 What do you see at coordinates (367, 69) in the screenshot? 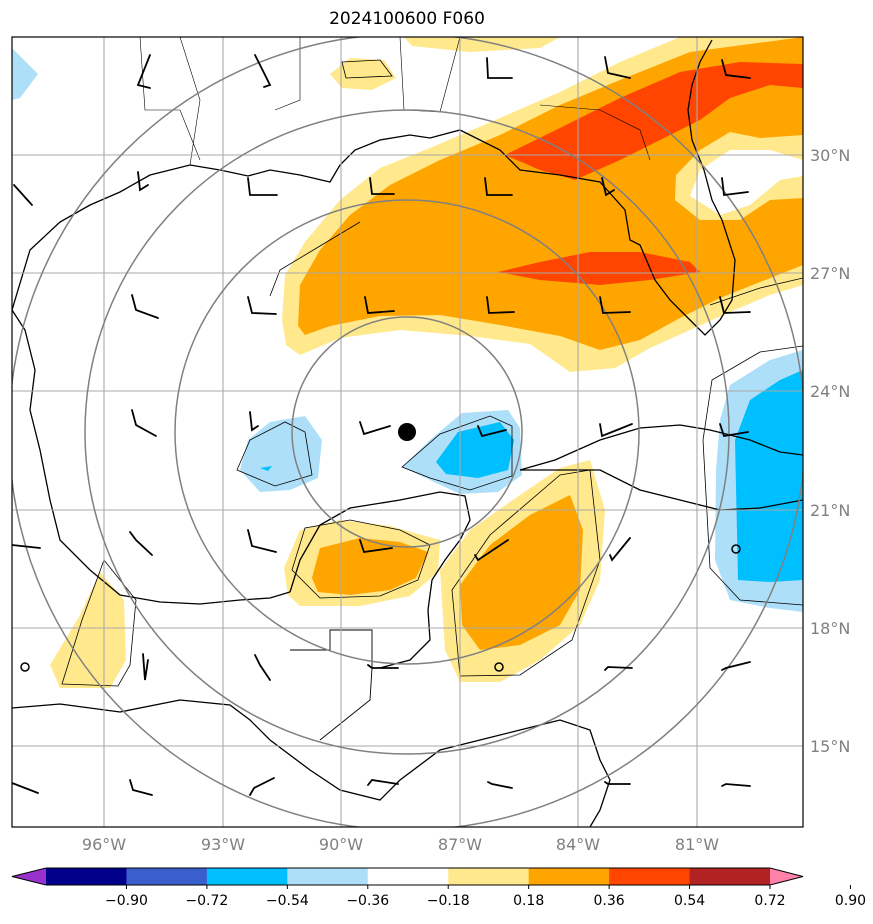
I see `outline-yellow-north` at bounding box center [367, 69].